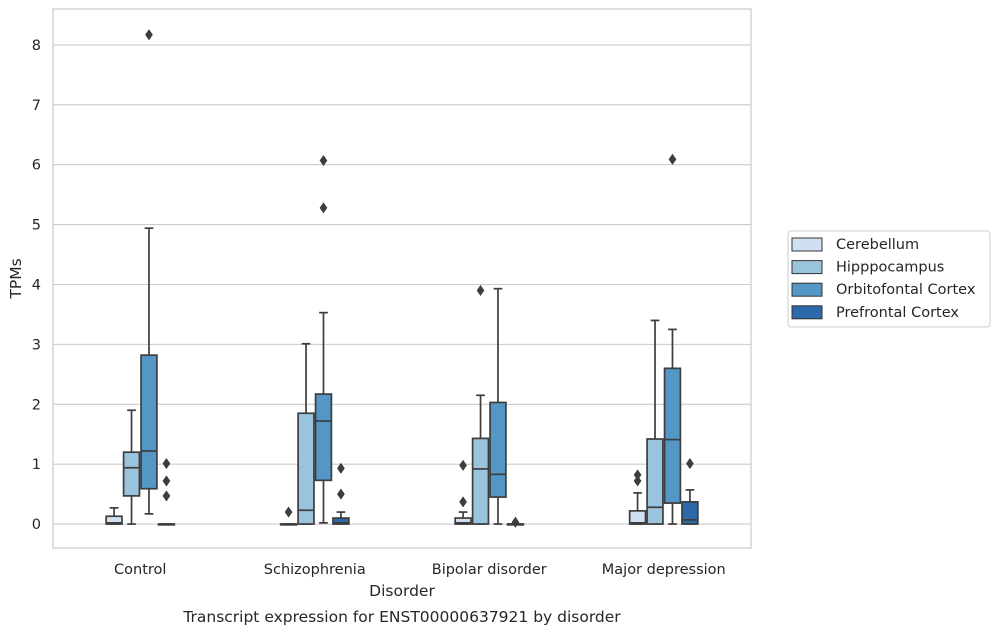 The height and width of the screenshot is (634, 999). What do you see at coordinates (140, 570) in the screenshot?
I see `x-tick-label: Control` at bounding box center [140, 570].